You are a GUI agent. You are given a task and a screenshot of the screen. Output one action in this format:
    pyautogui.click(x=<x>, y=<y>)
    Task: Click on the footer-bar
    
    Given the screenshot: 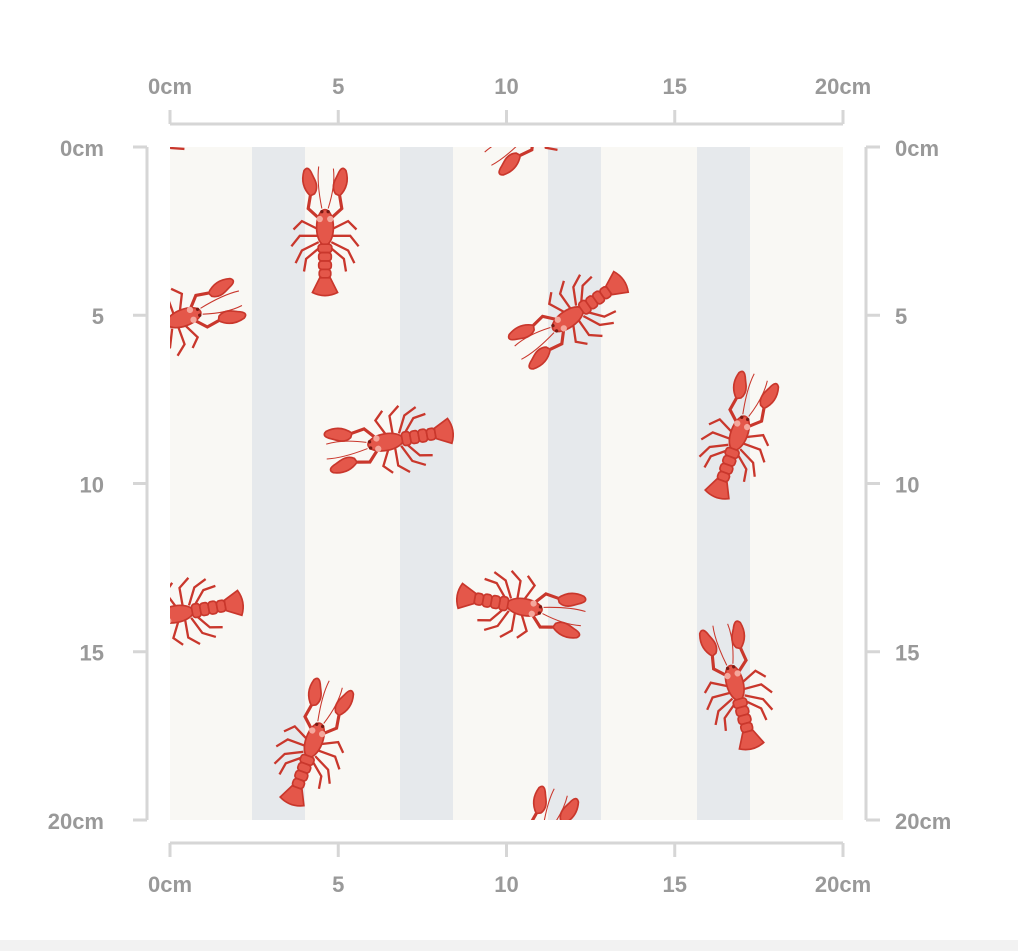 What is the action you would take?
    pyautogui.click(x=509, y=945)
    